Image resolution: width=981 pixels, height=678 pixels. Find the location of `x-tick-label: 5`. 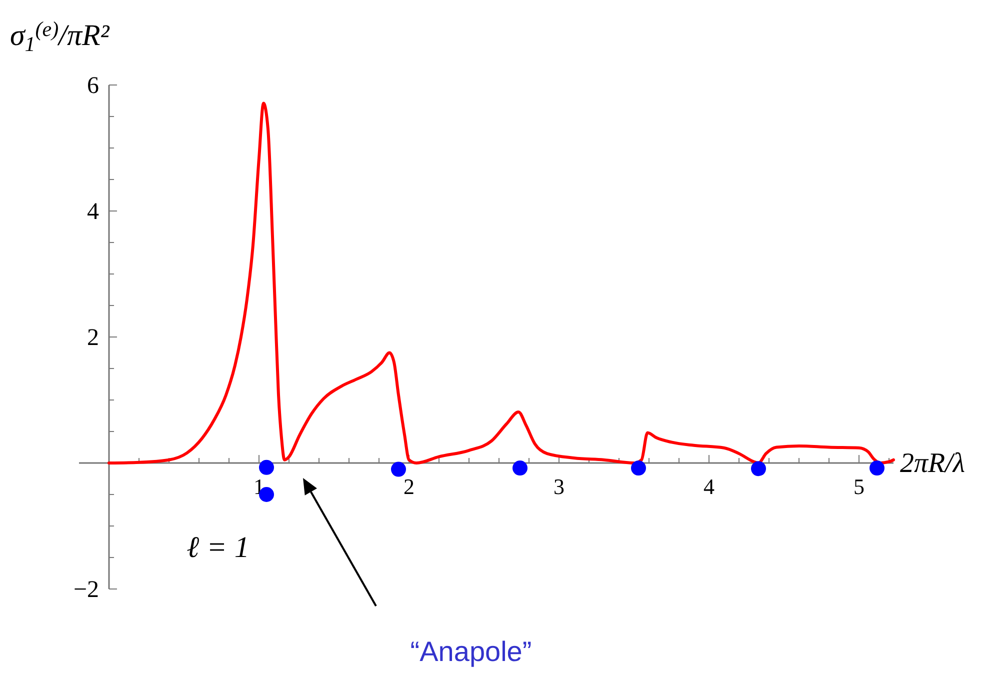

x-tick-label: 5 is located at coordinates (859, 486).